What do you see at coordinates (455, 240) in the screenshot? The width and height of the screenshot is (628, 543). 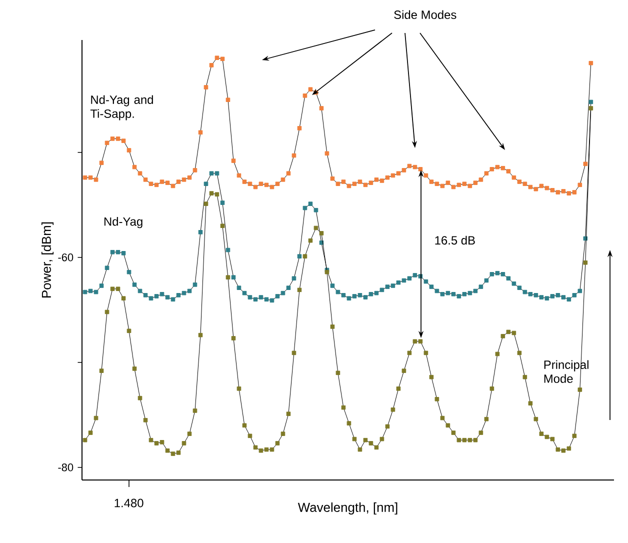 I see `annotation: 16.5 dB` at bounding box center [455, 240].